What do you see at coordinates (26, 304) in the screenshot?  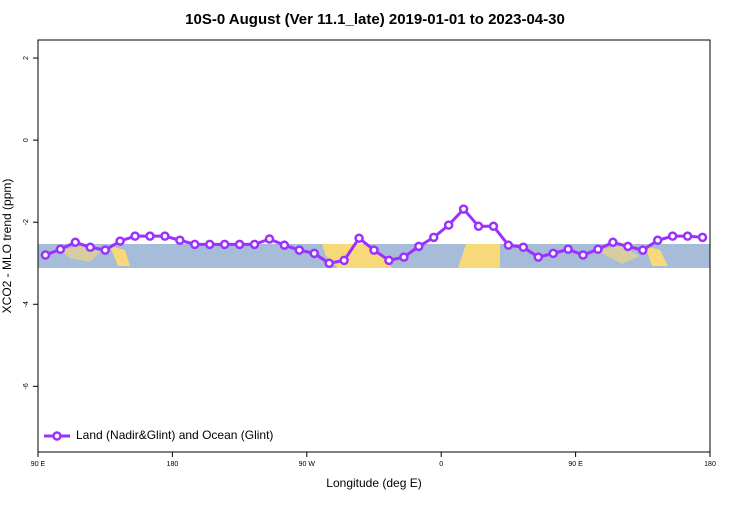 I see `y-tick-label: -4` at bounding box center [26, 304].